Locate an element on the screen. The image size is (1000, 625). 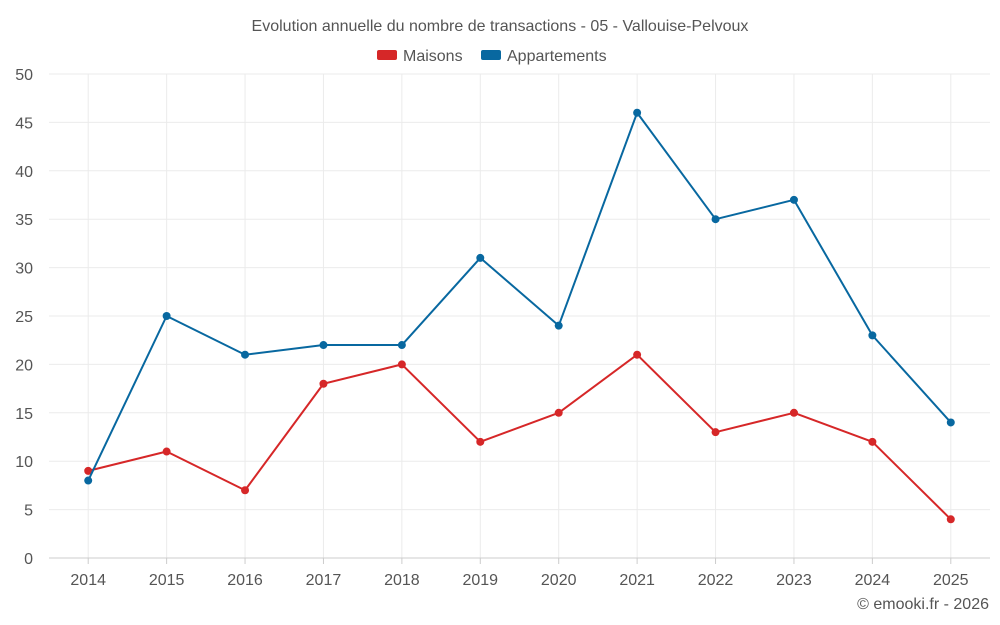
x-tick-label: 2019 is located at coordinates (480, 580).